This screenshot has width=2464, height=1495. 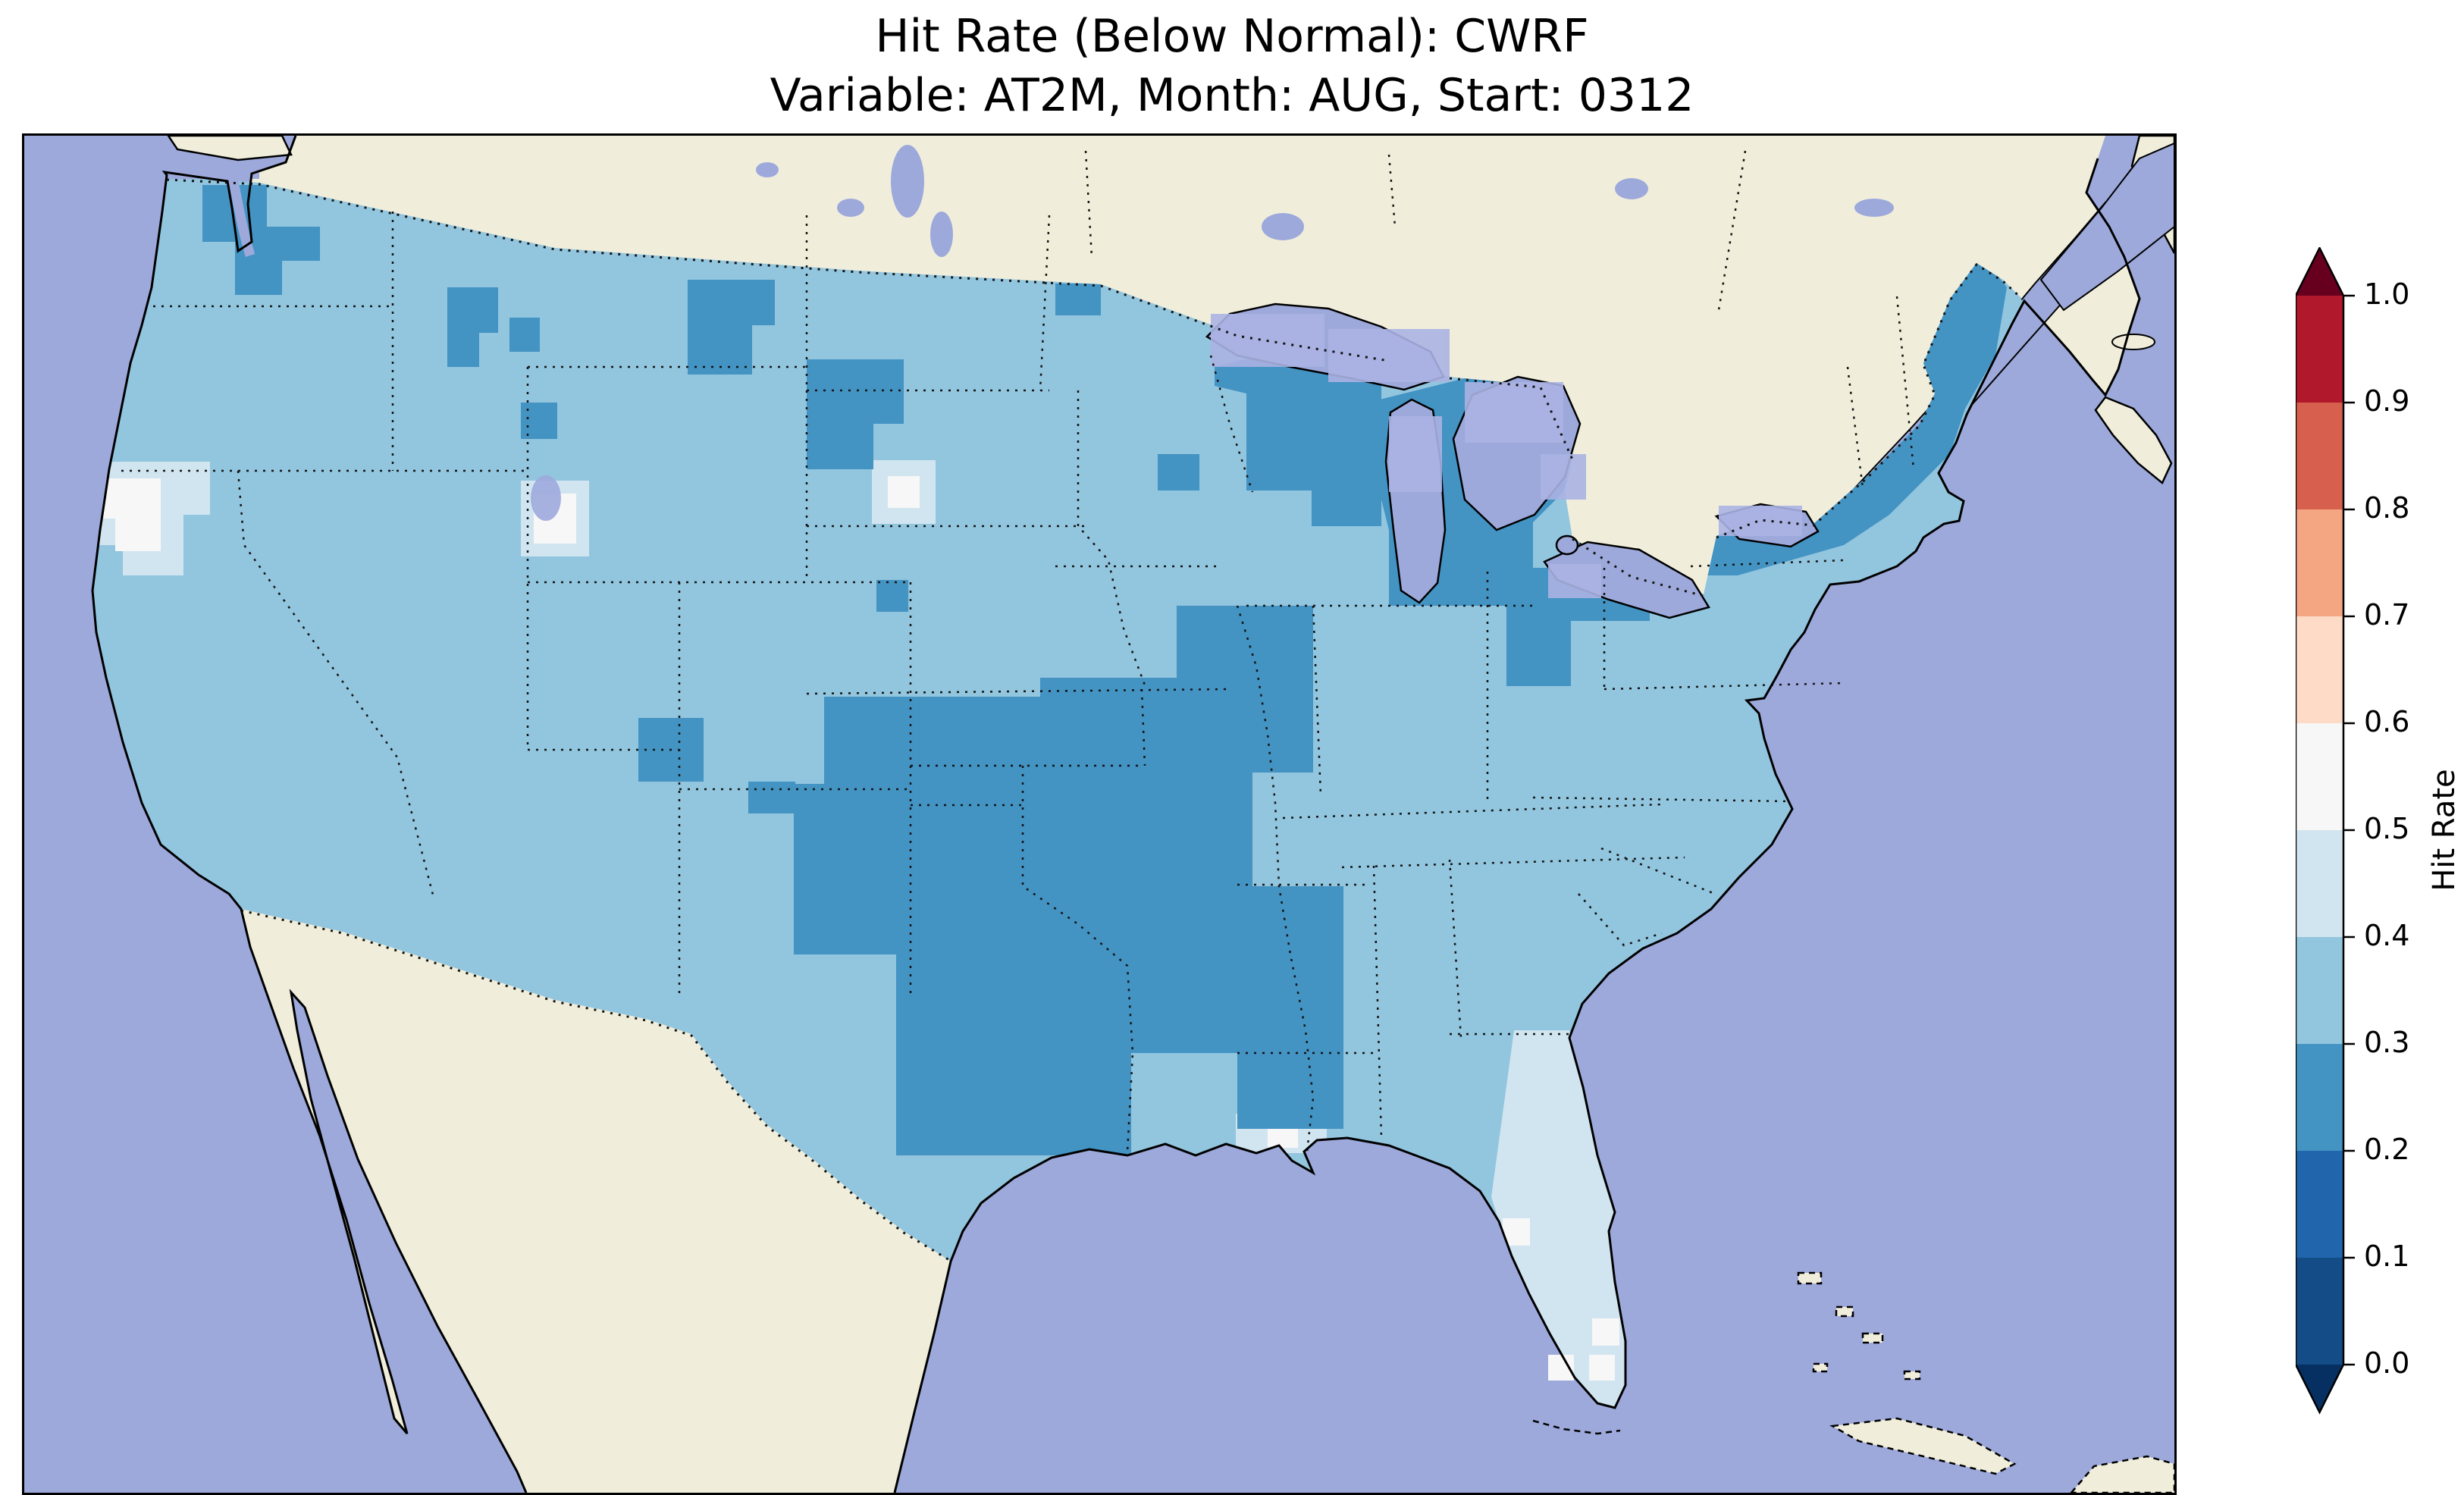 I want to click on canada-lakes, so click(x=1325, y=201).